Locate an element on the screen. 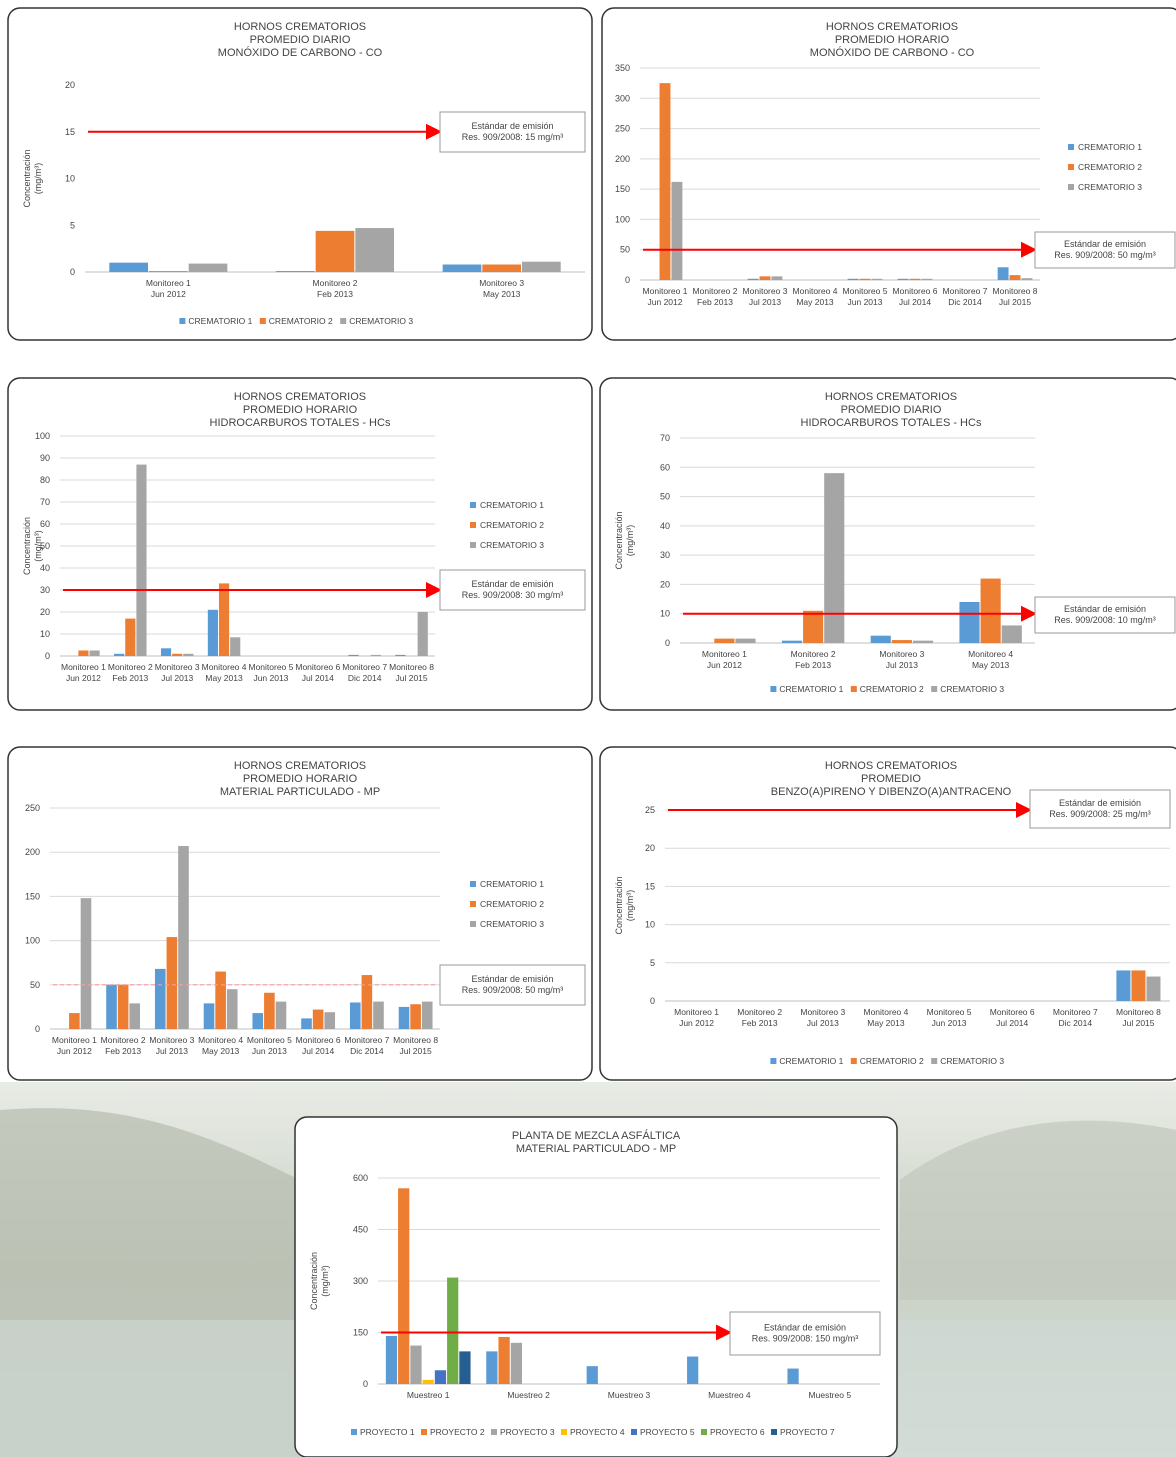 The image size is (1176, 1457). annotation-text: Res. 909/2008: 150 mg/m³ is located at coordinates (805, 1339).